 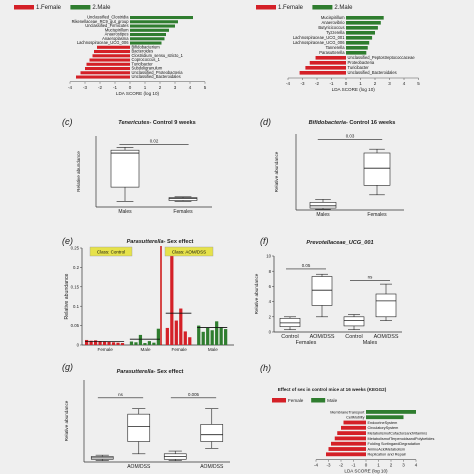 I want to click on y-tick-label: 0.2, so click(x=76, y=267).